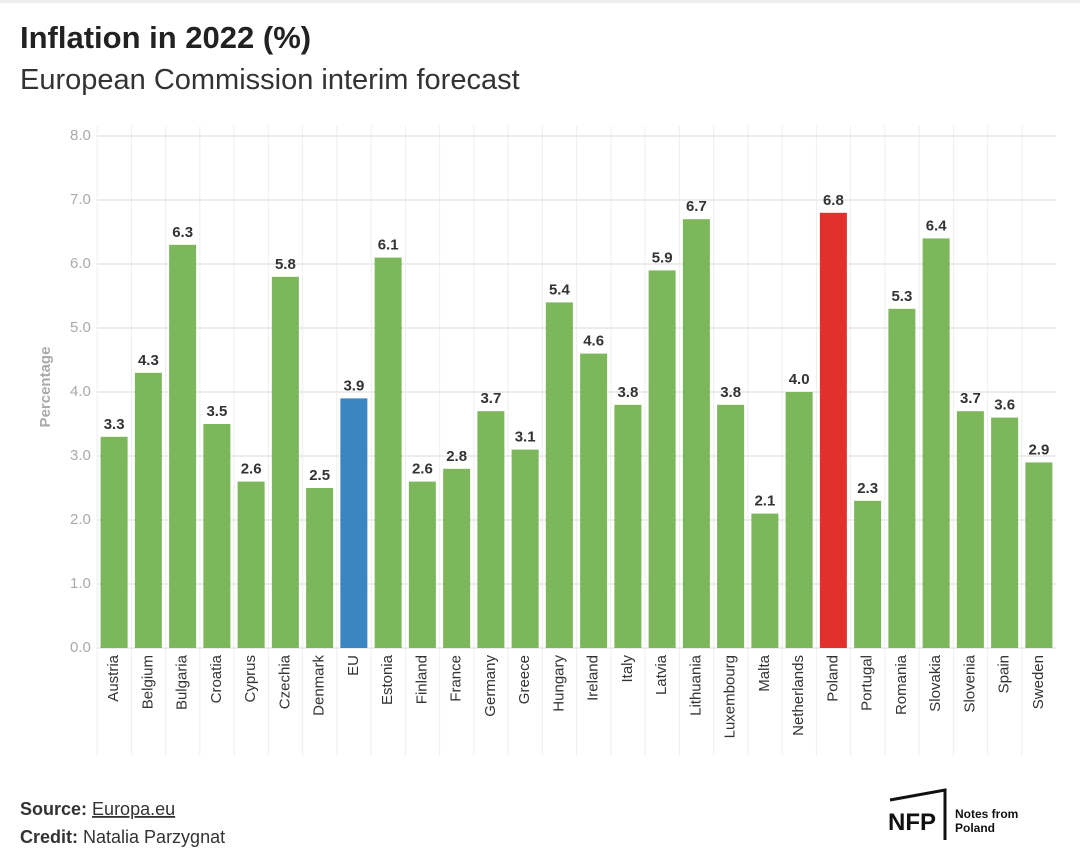 The image size is (1080, 860). What do you see at coordinates (319, 475) in the screenshot?
I see `value-label: 2.5` at bounding box center [319, 475].